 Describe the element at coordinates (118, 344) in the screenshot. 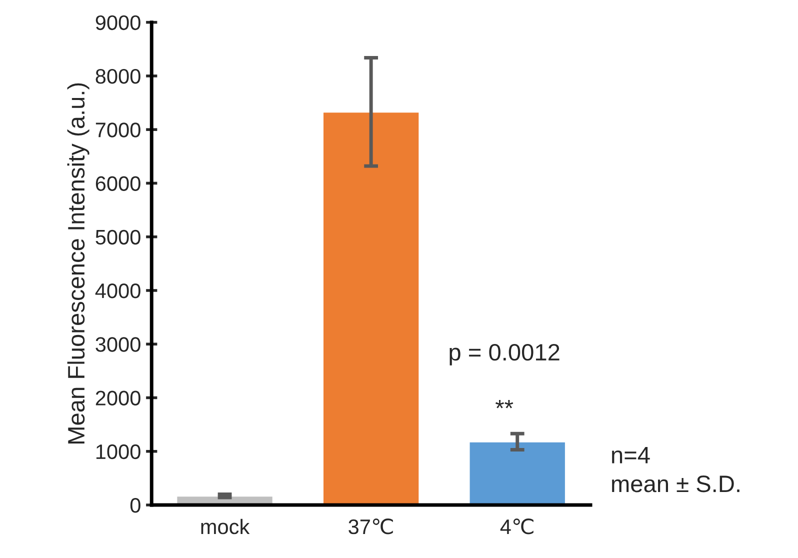

I see `y-tick-label: 3000` at that location.